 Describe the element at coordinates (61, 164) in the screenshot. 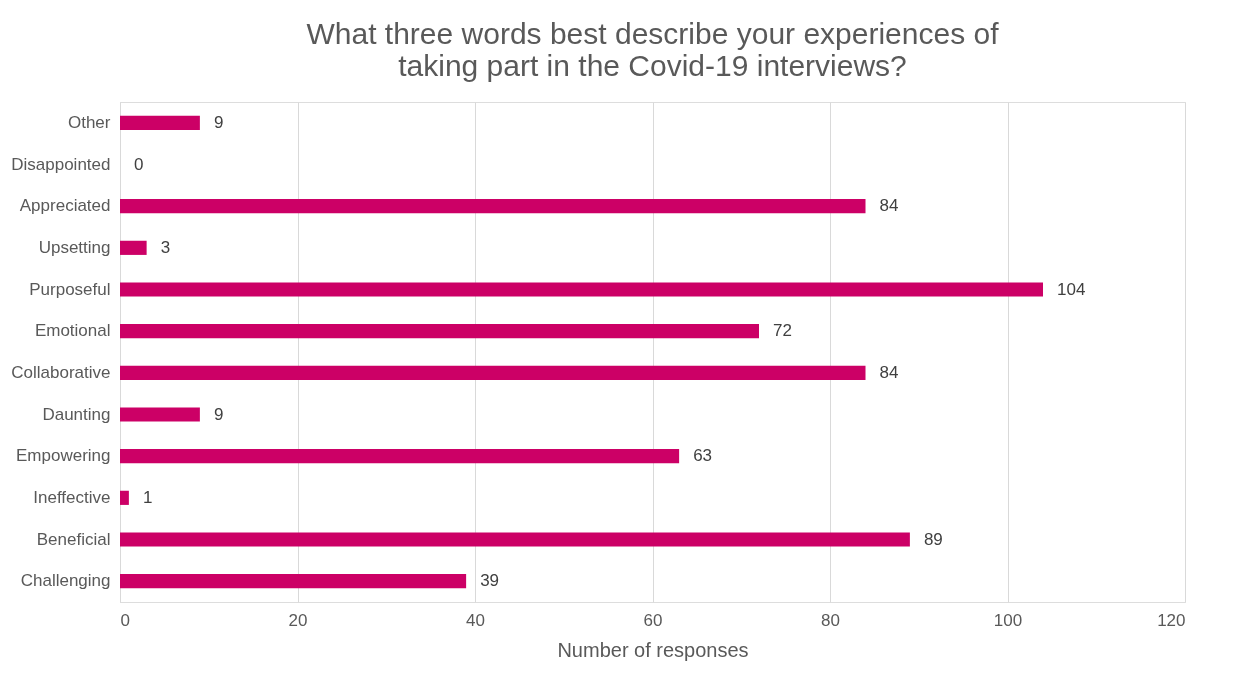

I see `y-tick-label: Disappointed` at that location.